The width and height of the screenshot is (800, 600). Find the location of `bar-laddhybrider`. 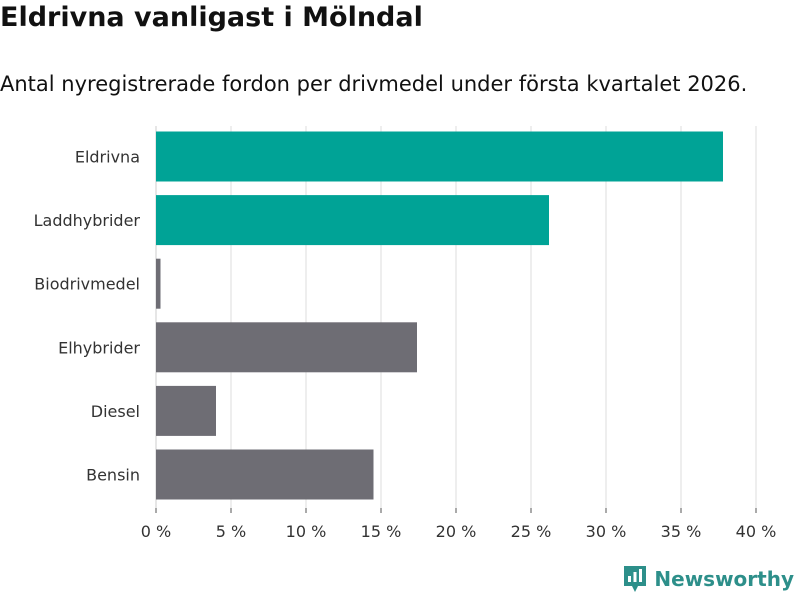

bar-laddhybrider is located at coordinates (352, 220).